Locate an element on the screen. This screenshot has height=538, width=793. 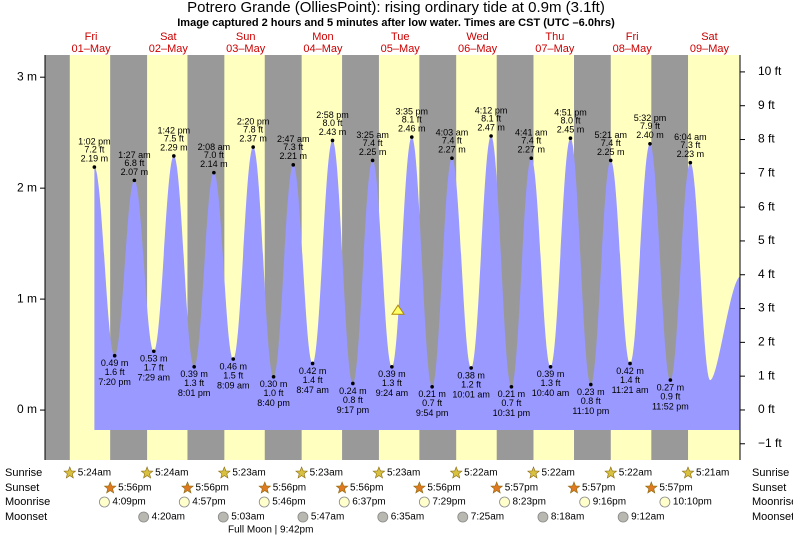
y2-tick-label: 9 ft is located at coordinates (766, 105).